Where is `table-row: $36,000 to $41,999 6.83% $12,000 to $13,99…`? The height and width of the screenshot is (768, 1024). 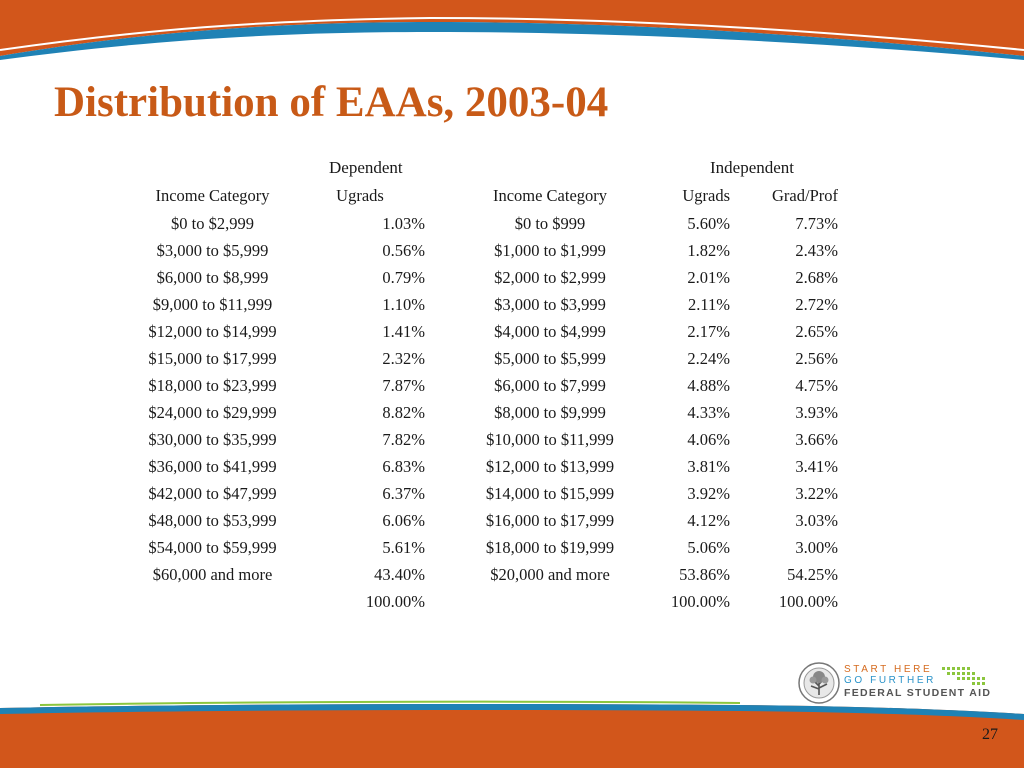 table-row: $36,000 to $41,999 6.83% $12,000 to $13,99… is located at coordinates (484, 466).